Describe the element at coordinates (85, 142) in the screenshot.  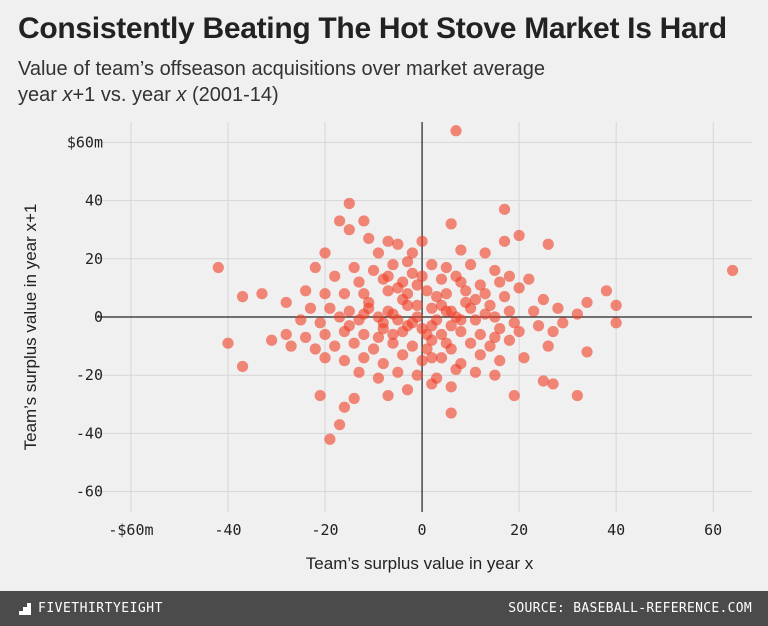
I see `y-tick-label: $60m` at that location.